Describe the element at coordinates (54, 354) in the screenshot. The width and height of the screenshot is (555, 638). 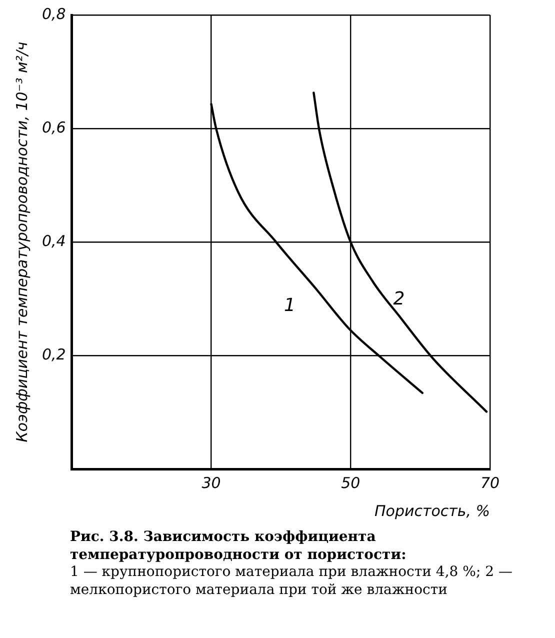
I see `y-tick-label: 0,2` at that location.